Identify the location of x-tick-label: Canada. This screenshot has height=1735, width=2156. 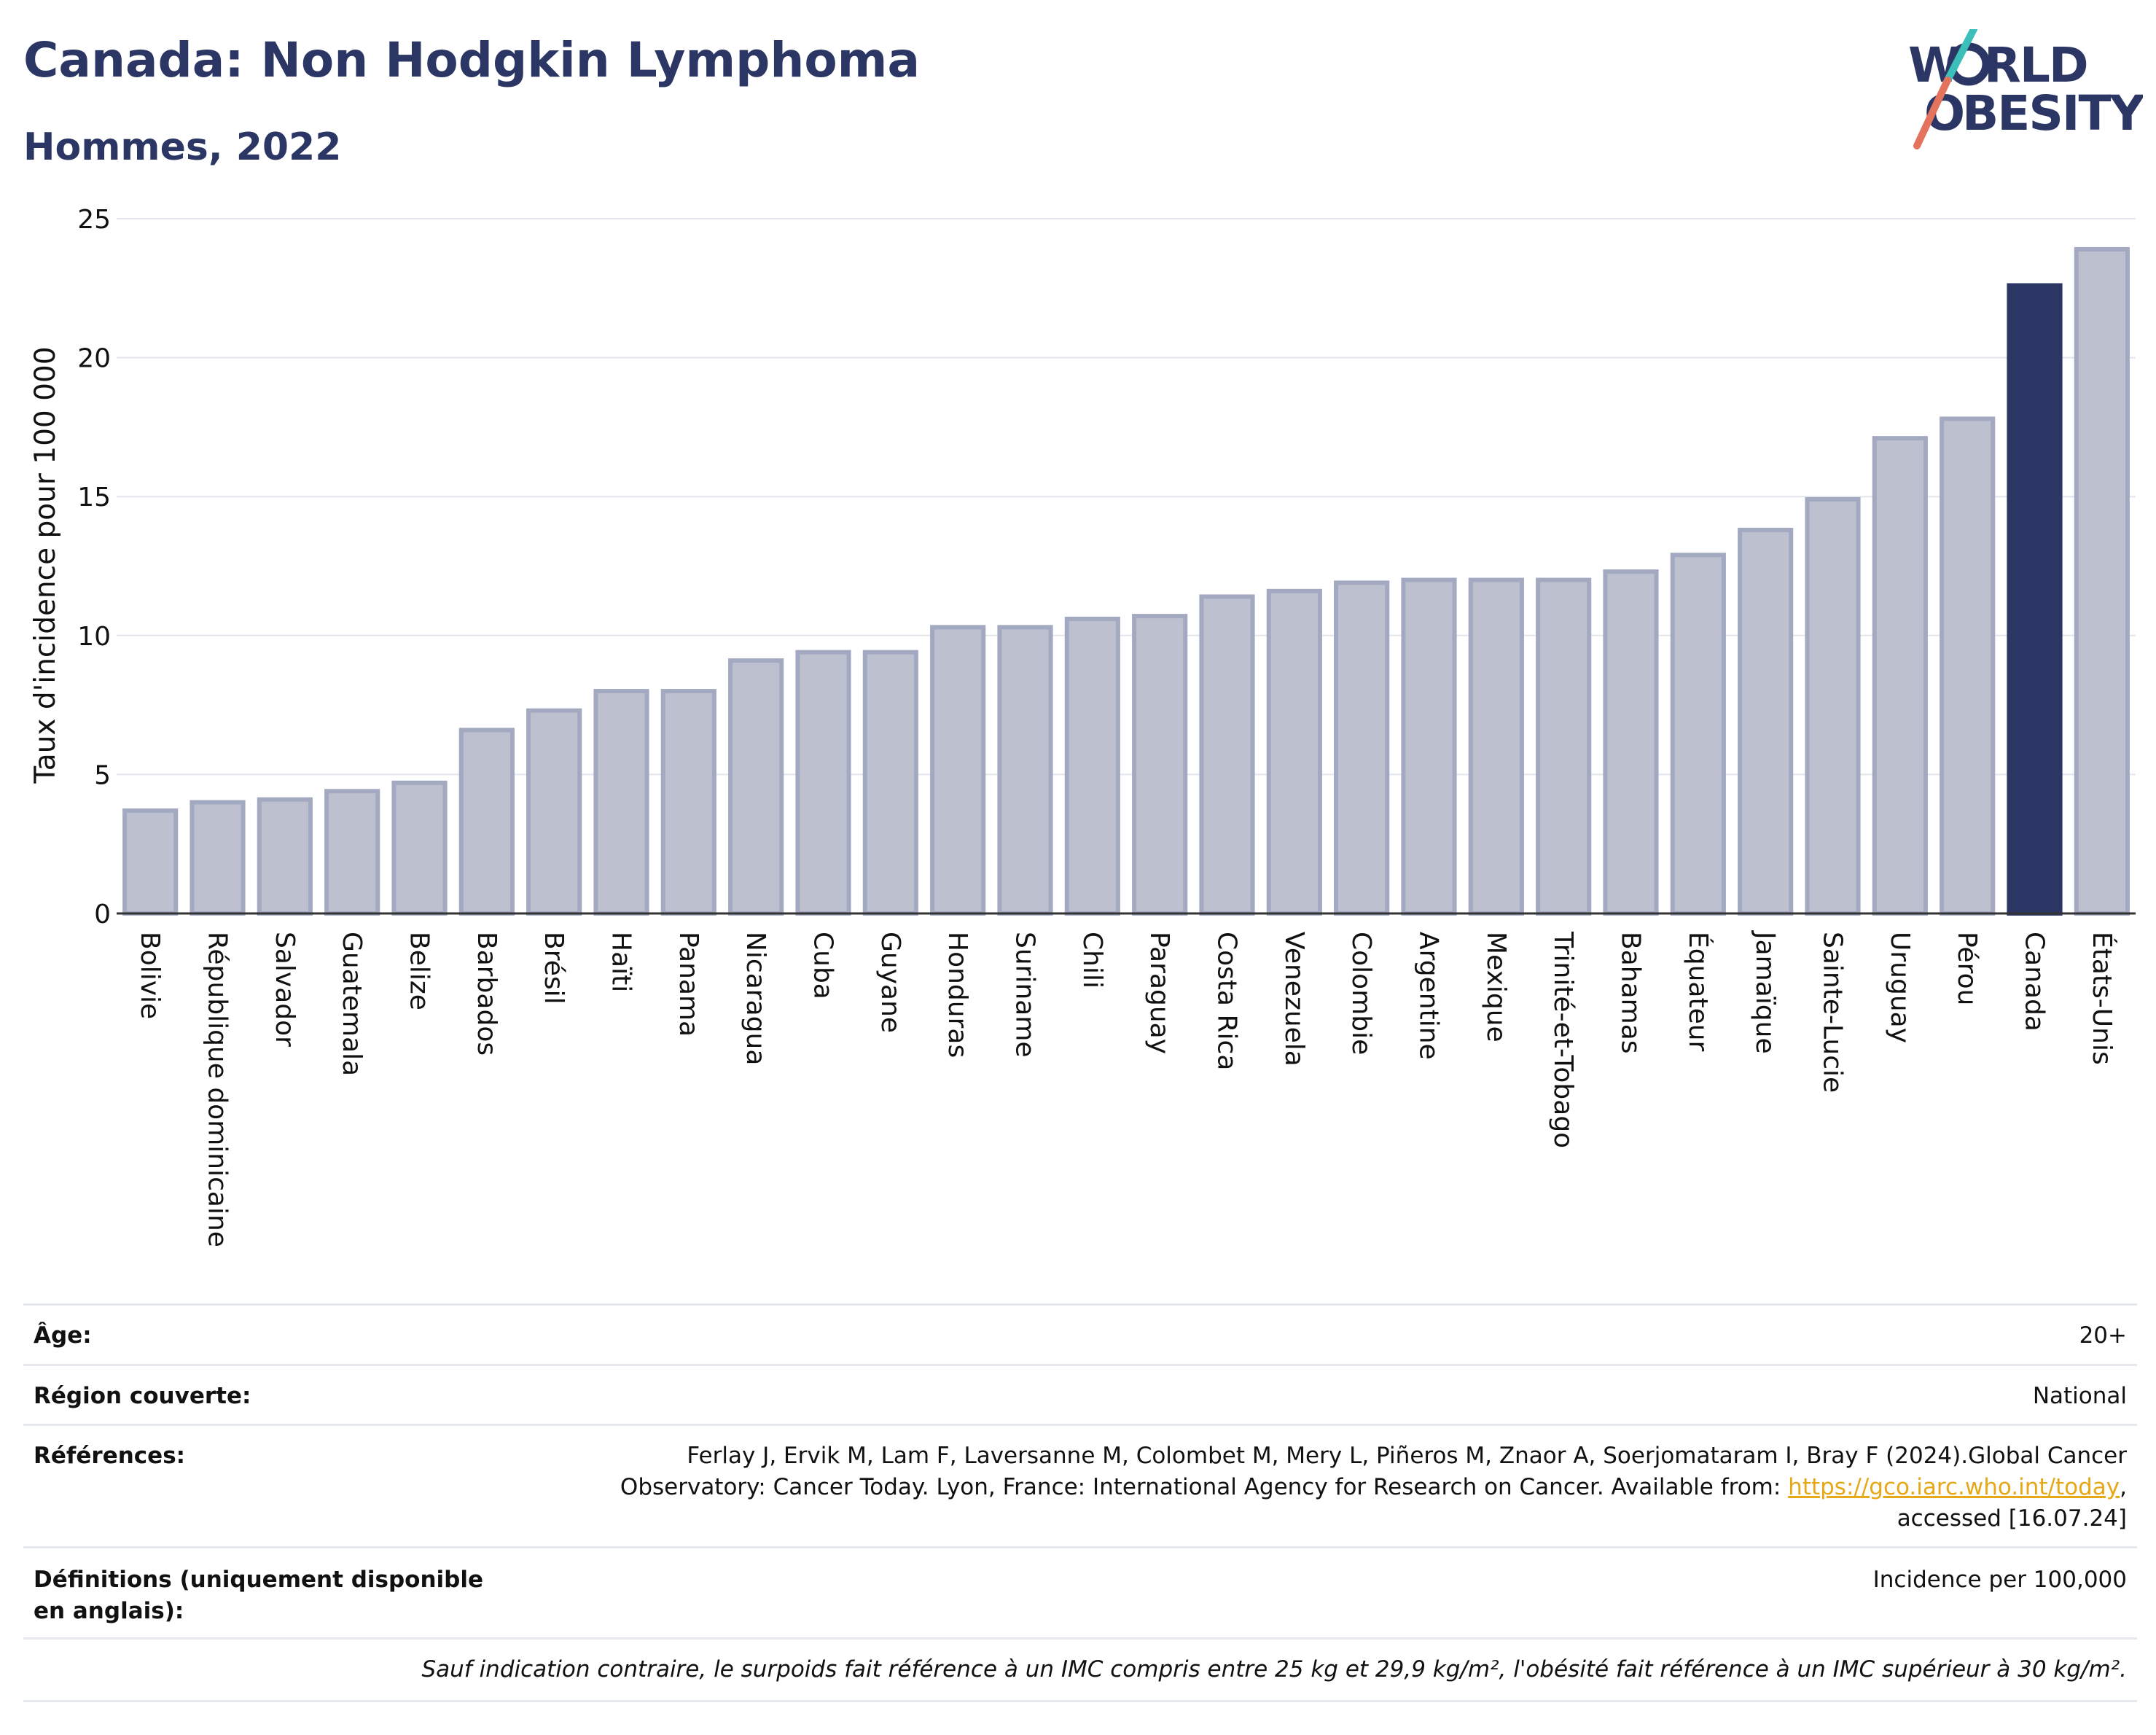
(2035, 982).